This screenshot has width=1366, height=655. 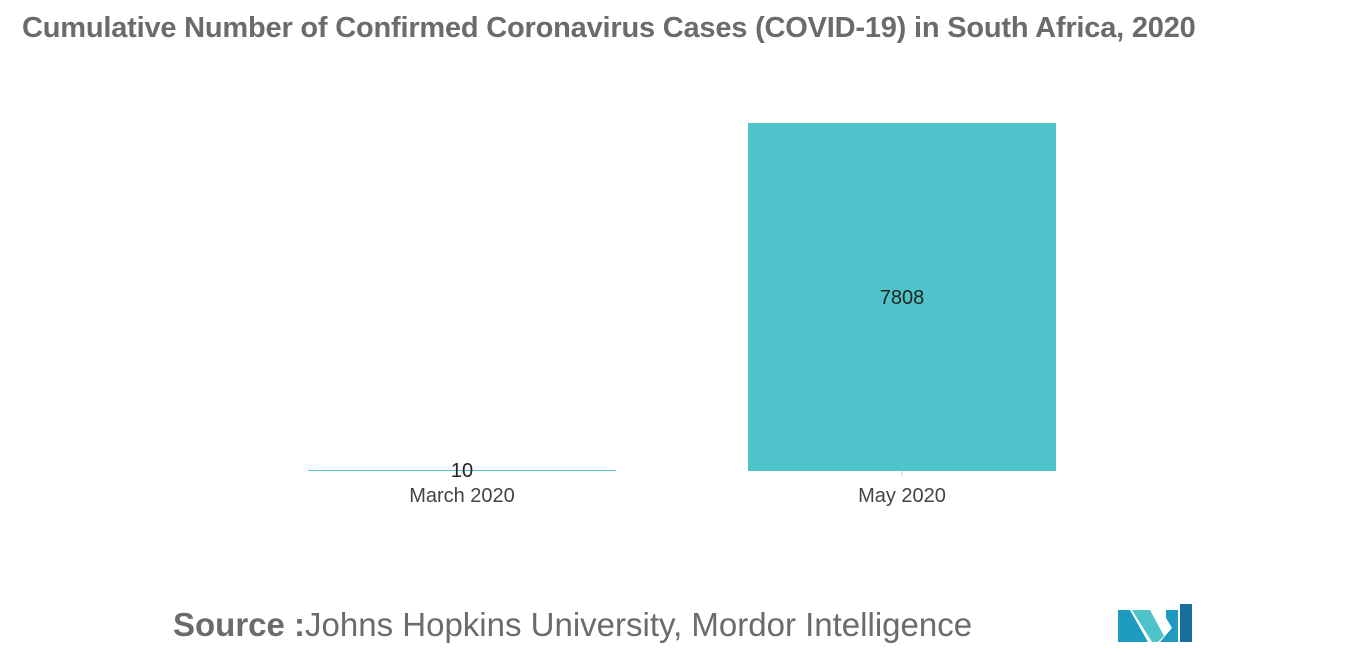 I want to click on x-tick-label: May 2020, so click(x=902, y=496).